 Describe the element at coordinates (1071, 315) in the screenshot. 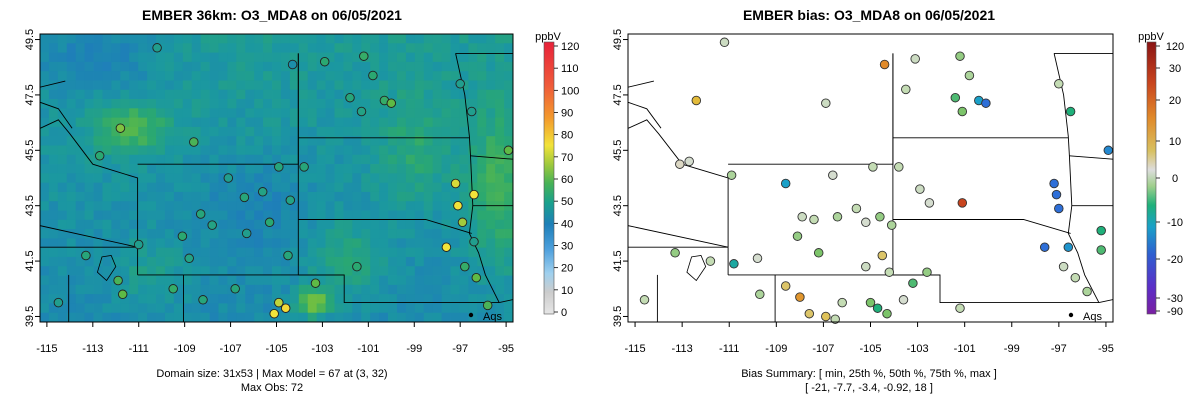

I see `right-aqs-dot` at that location.